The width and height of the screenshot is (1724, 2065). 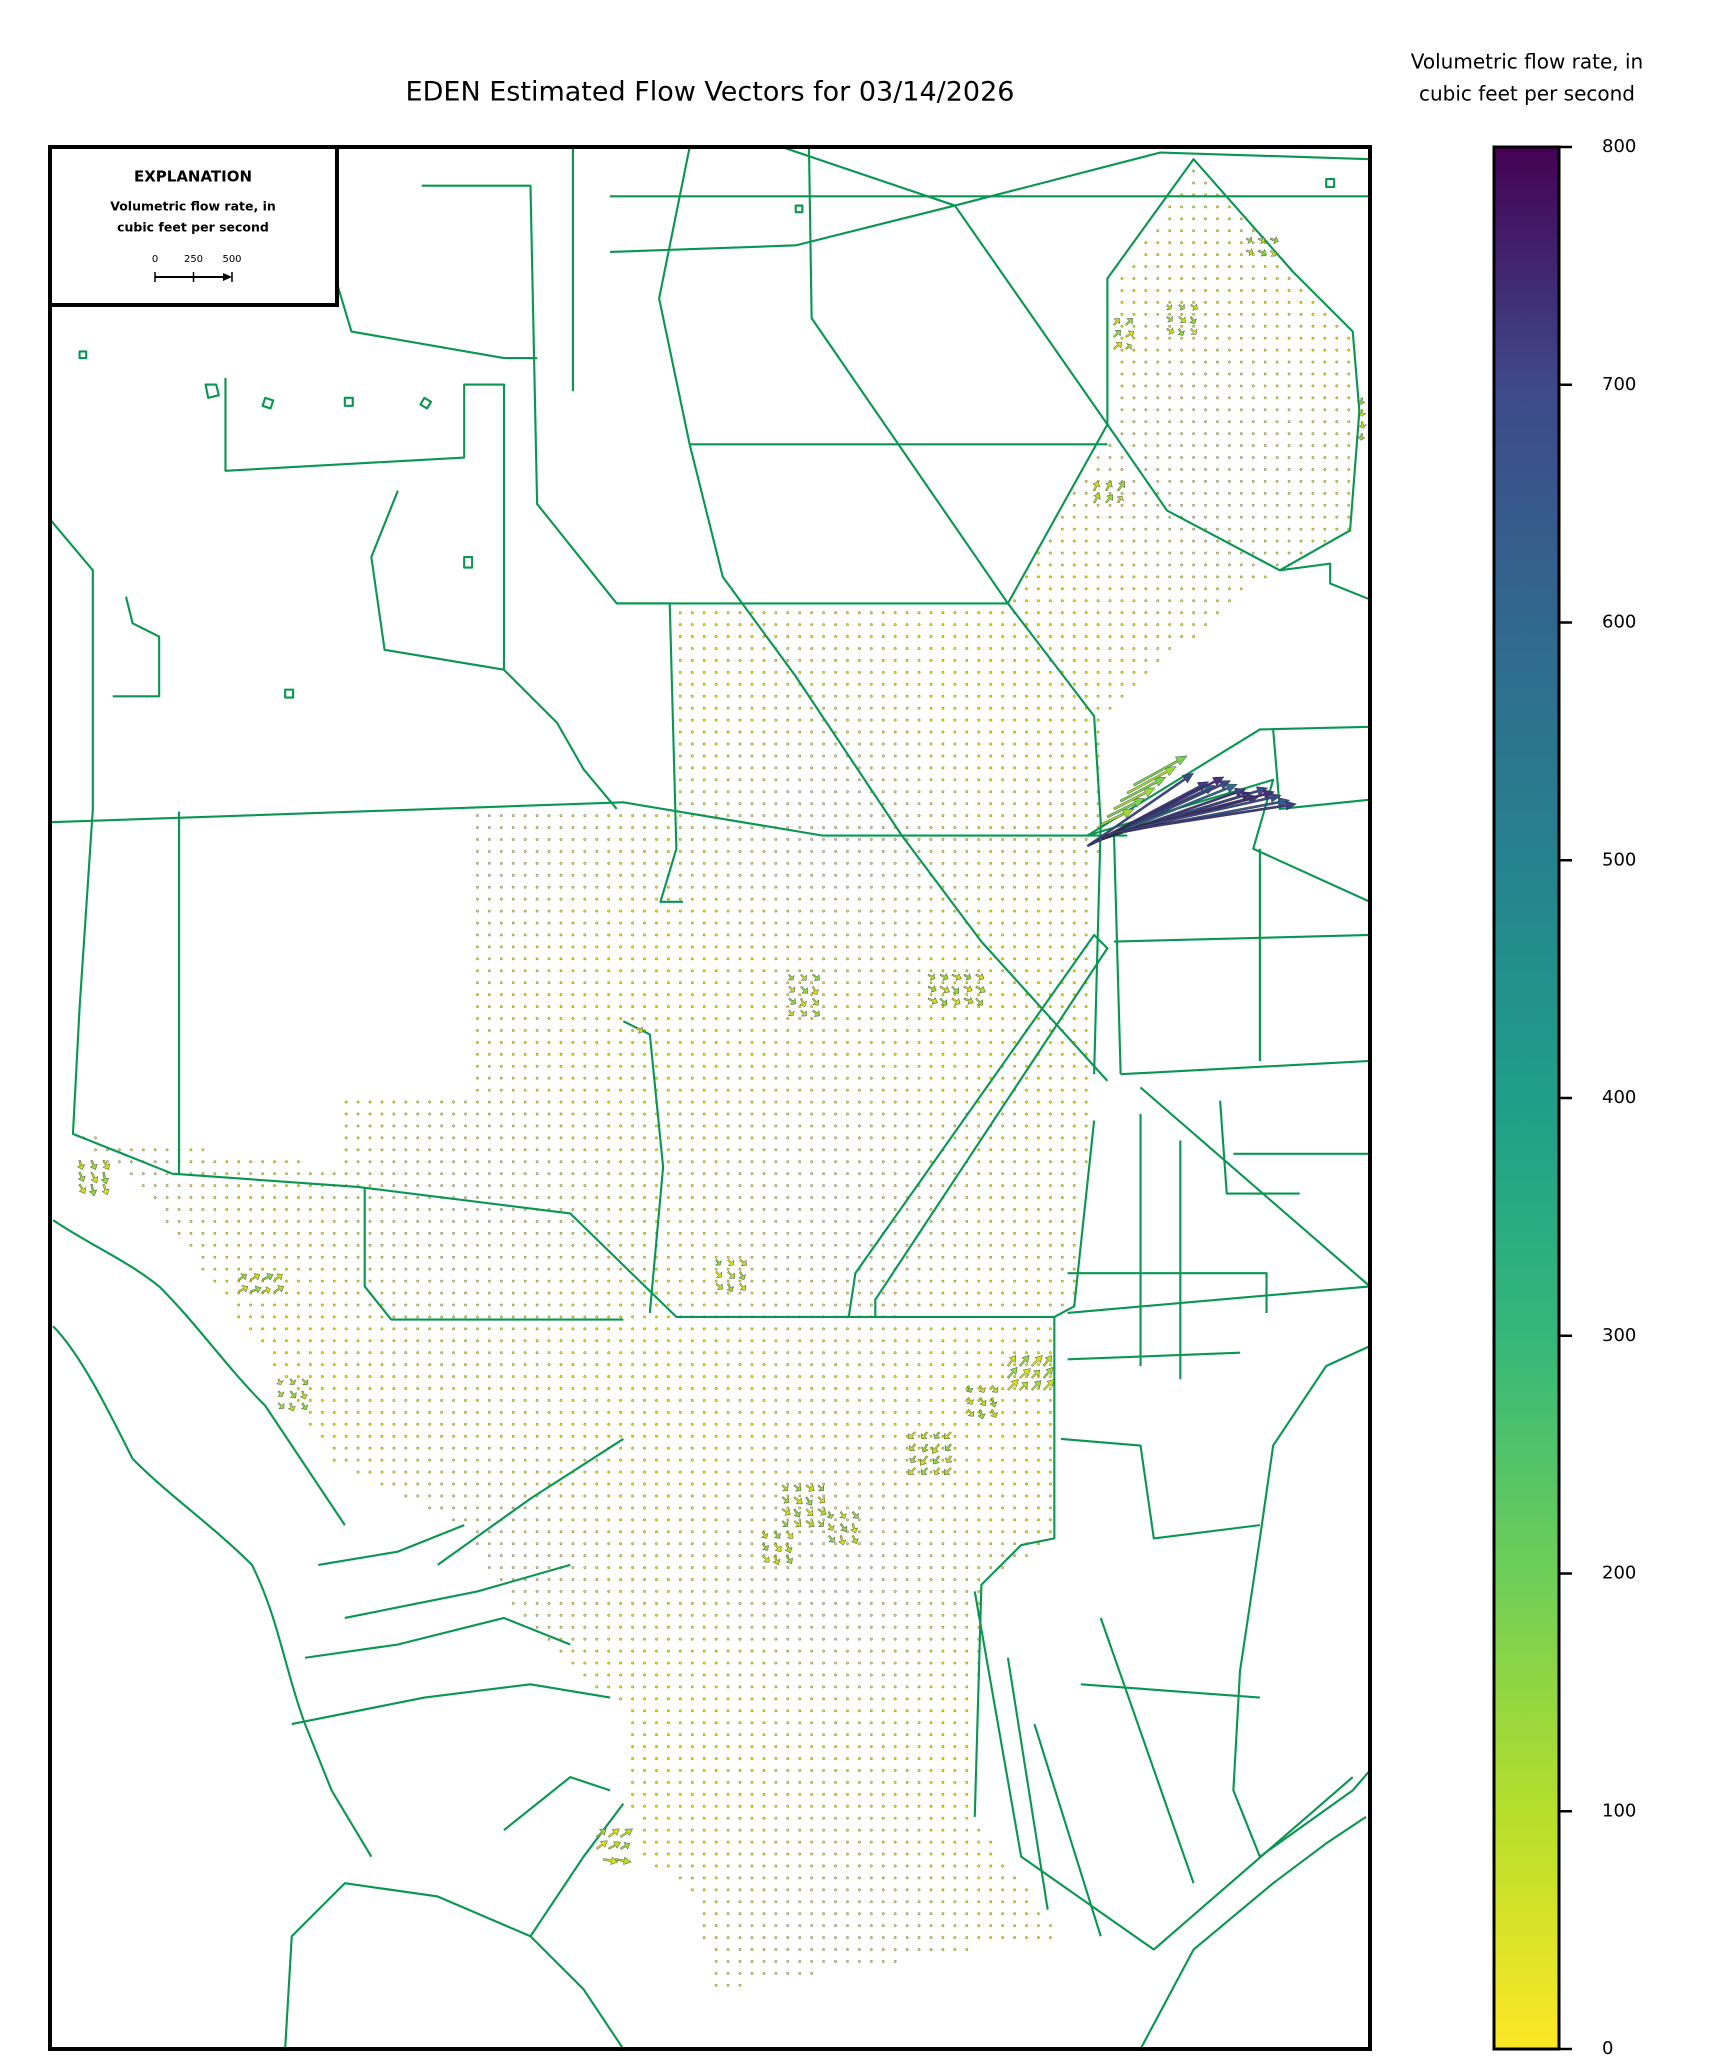 What do you see at coordinates (193, 227) in the screenshot?
I see `explanation-label: cubic feet per second` at bounding box center [193, 227].